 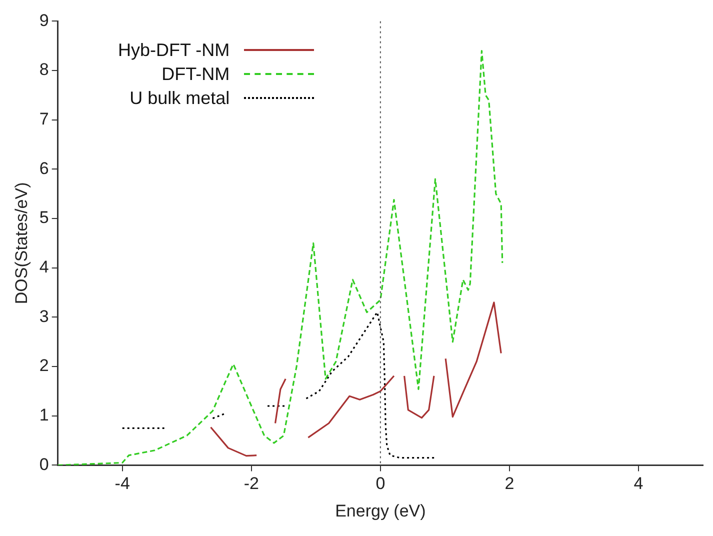 I want to click on y-tick-label: 5, so click(x=44, y=218).